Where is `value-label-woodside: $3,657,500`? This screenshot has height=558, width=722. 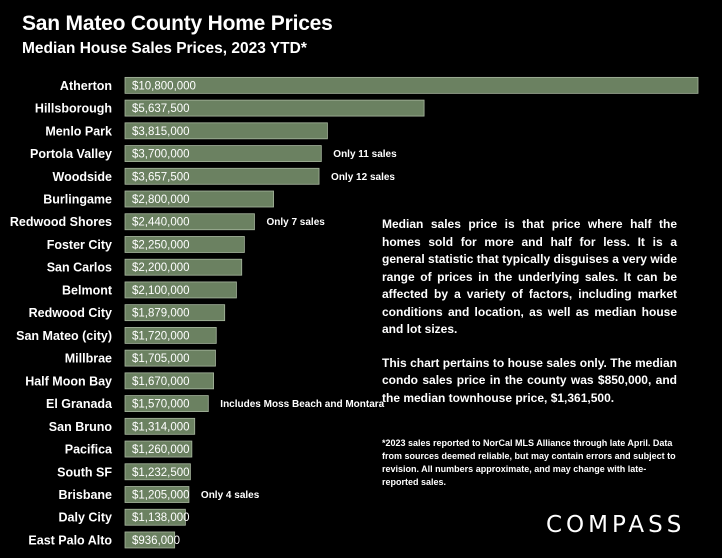 value-label-woodside: $3,657,500 is located at coordinates (161, 177).